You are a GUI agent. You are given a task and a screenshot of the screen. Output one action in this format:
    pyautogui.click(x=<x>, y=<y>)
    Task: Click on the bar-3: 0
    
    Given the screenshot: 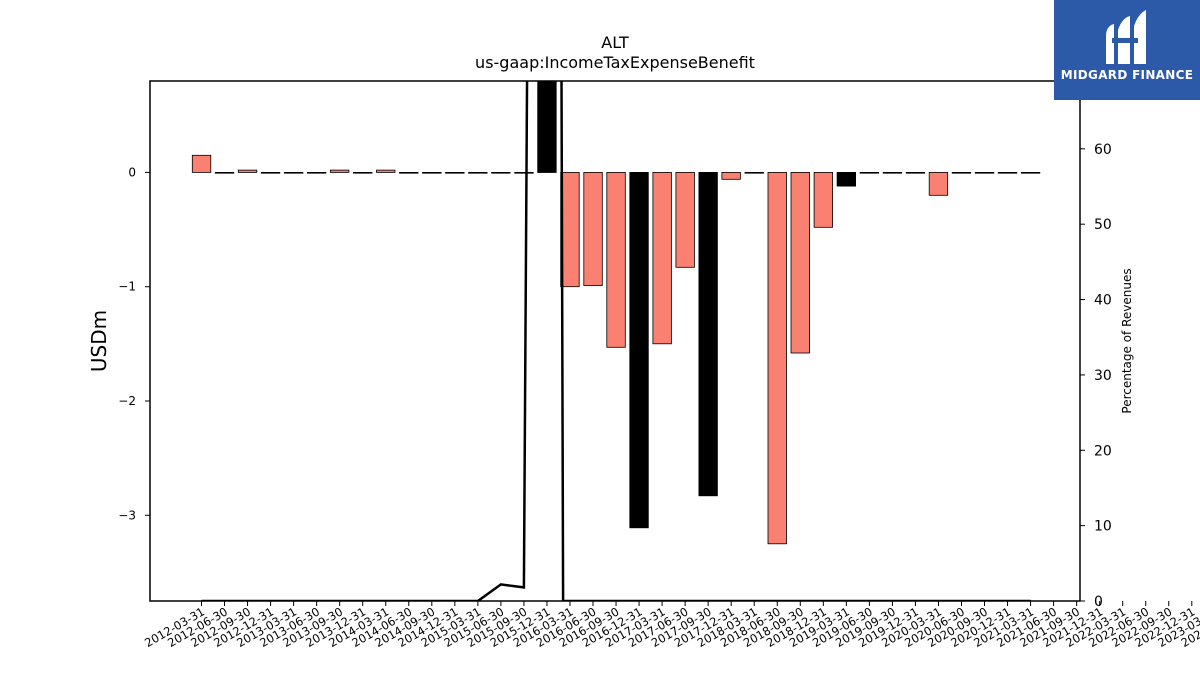 What is the action you would take?
    pyautogui.click(x=270, y=172)
    